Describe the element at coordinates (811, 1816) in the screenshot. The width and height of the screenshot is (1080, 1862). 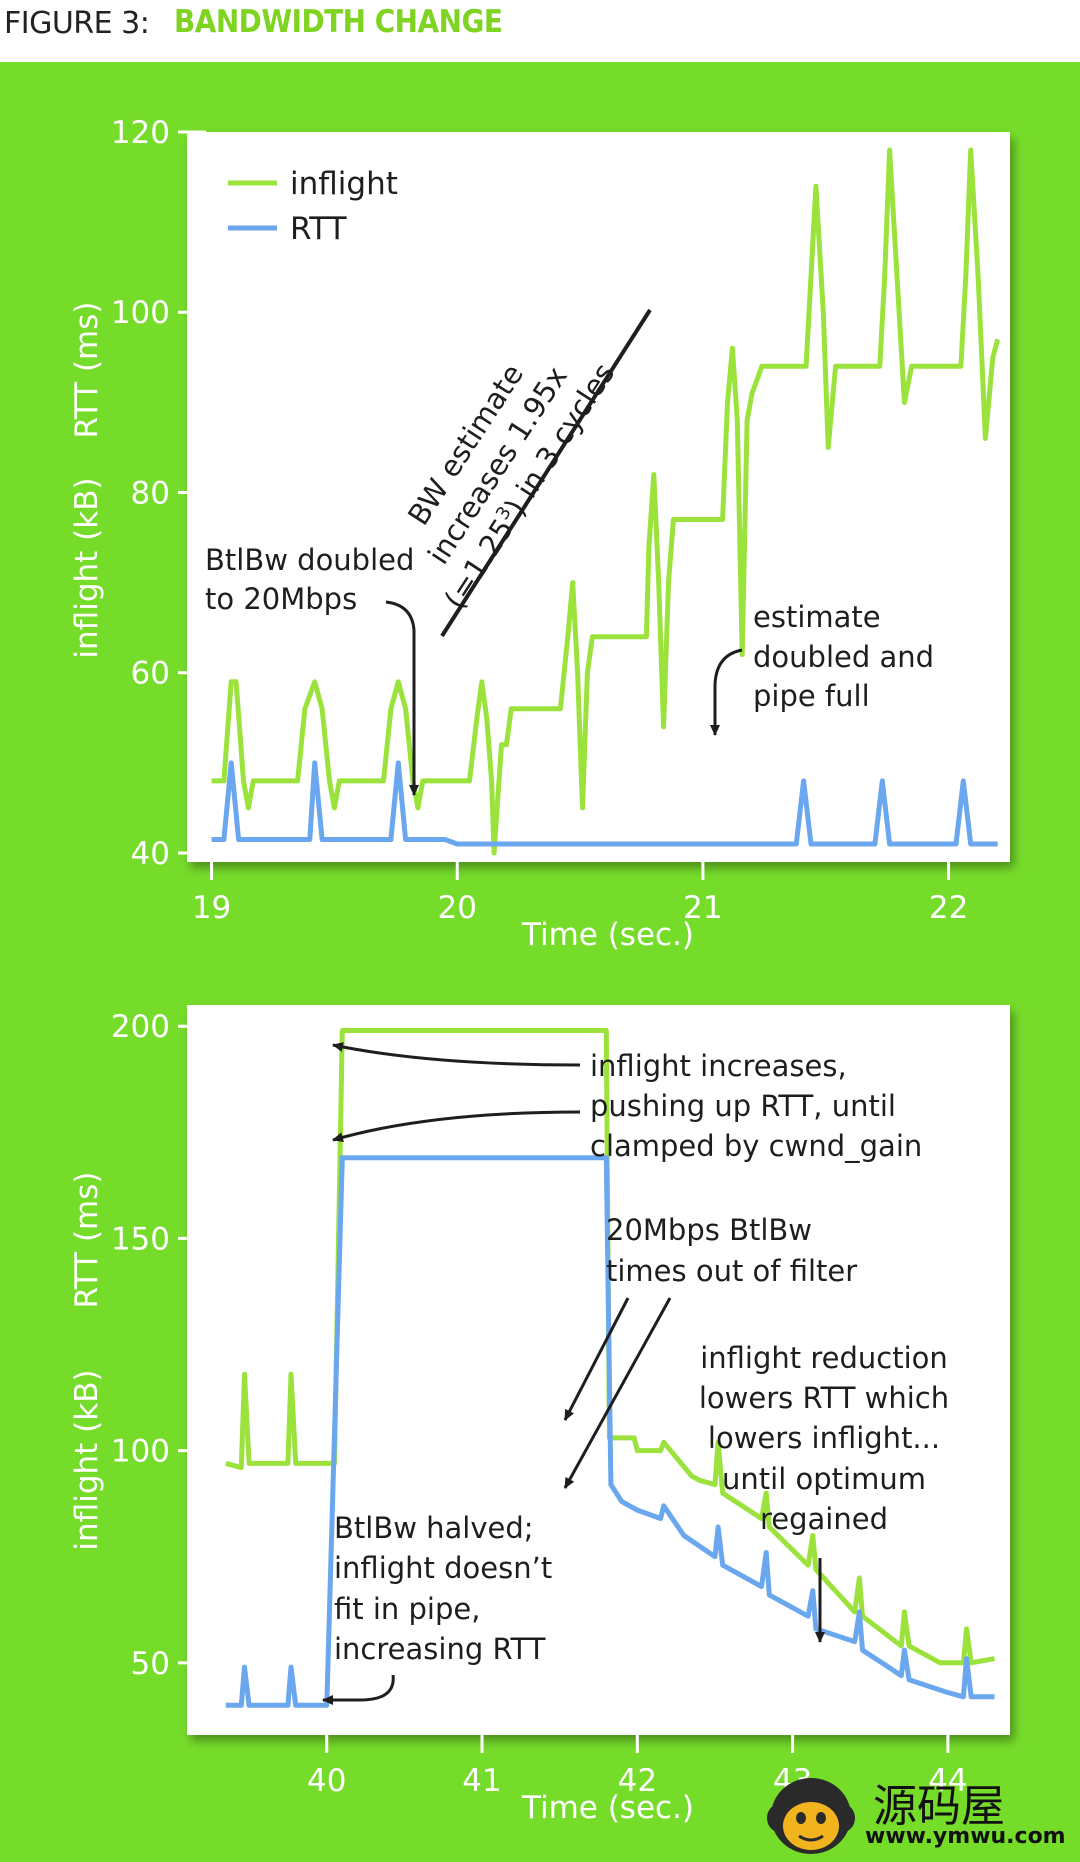
I see `monkey-logo-icon` at that location.